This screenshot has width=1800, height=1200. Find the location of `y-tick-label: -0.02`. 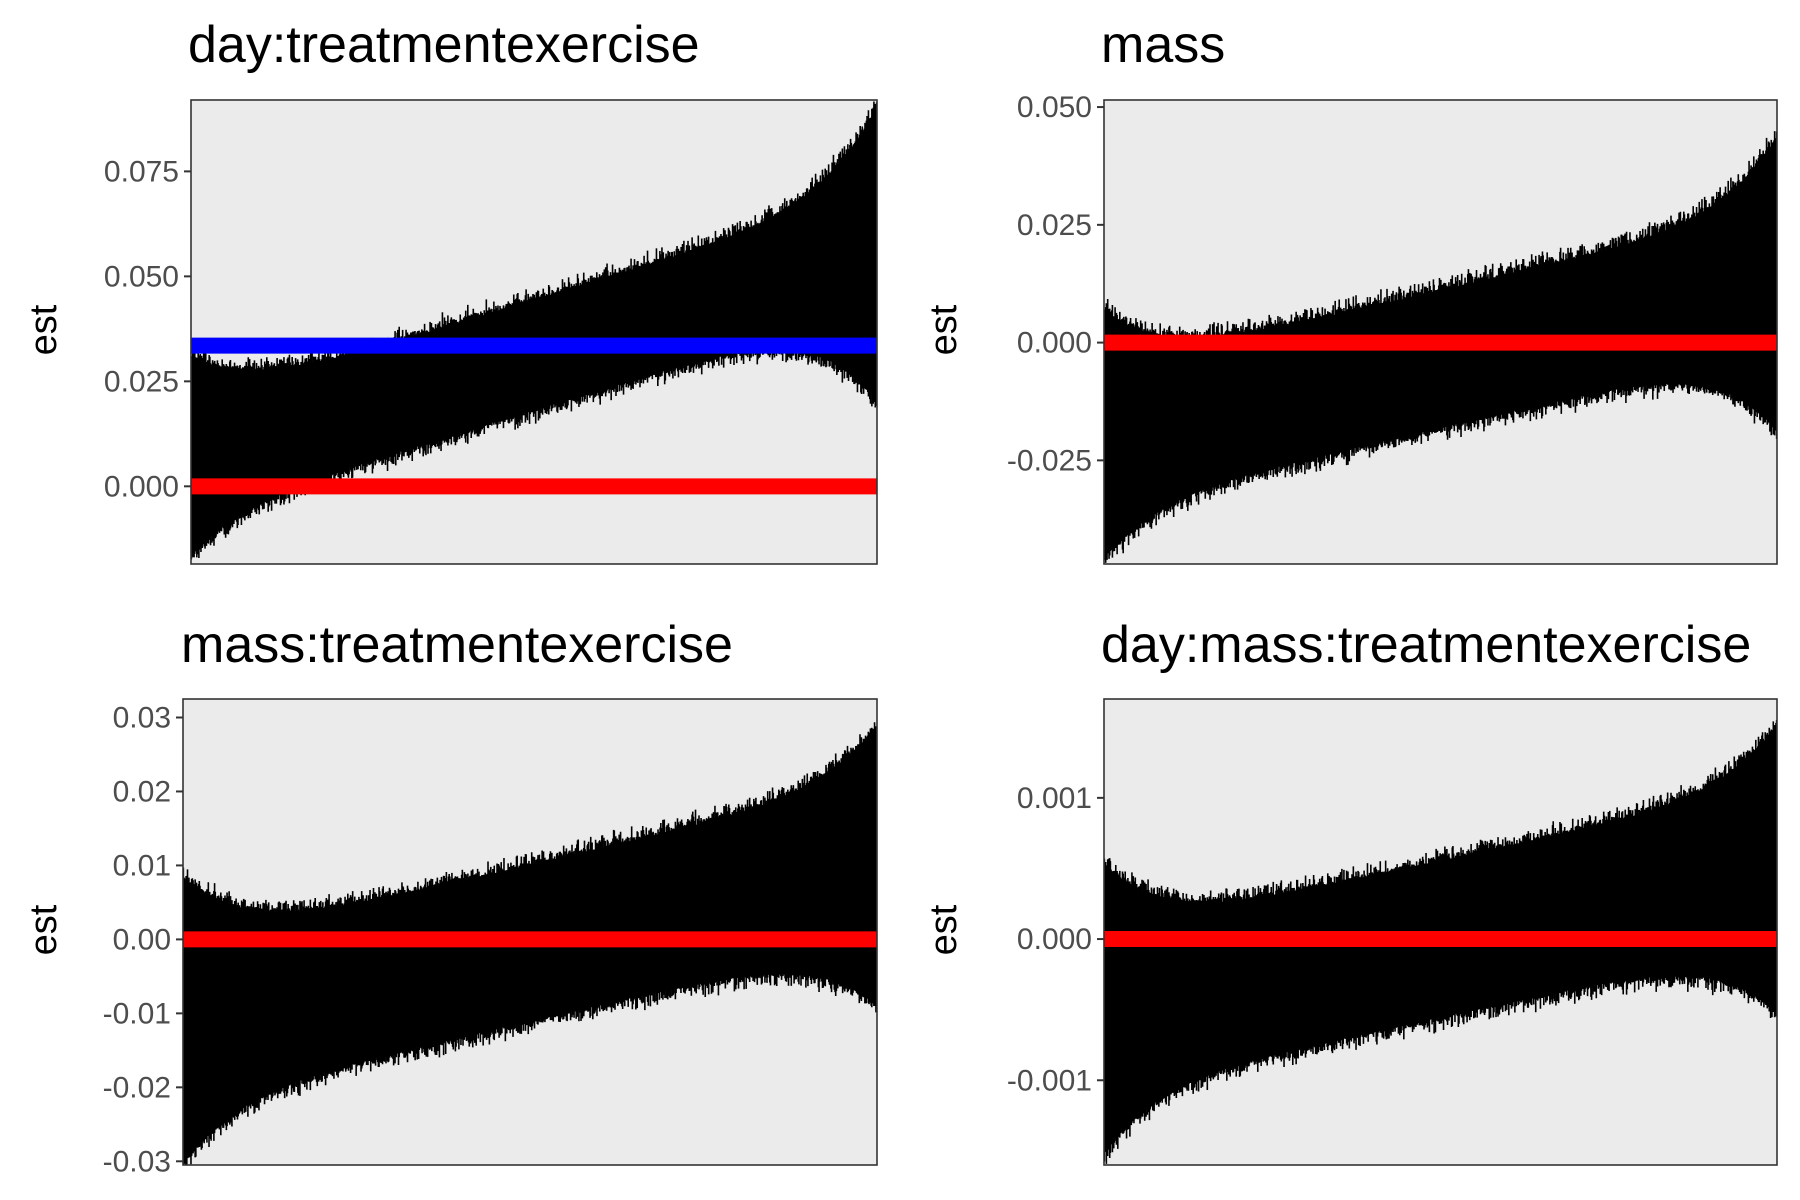

y-tick-label: -0.02 is located at coordinates (137, 1087).